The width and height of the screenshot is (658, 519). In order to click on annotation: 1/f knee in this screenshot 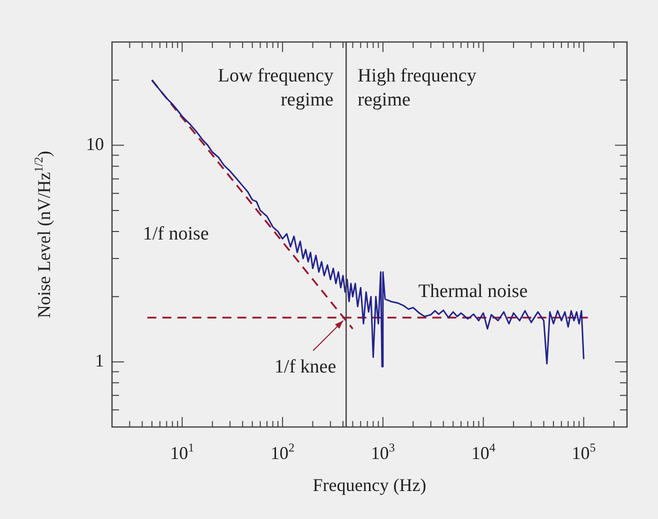, I will do `click(305, 367)`.